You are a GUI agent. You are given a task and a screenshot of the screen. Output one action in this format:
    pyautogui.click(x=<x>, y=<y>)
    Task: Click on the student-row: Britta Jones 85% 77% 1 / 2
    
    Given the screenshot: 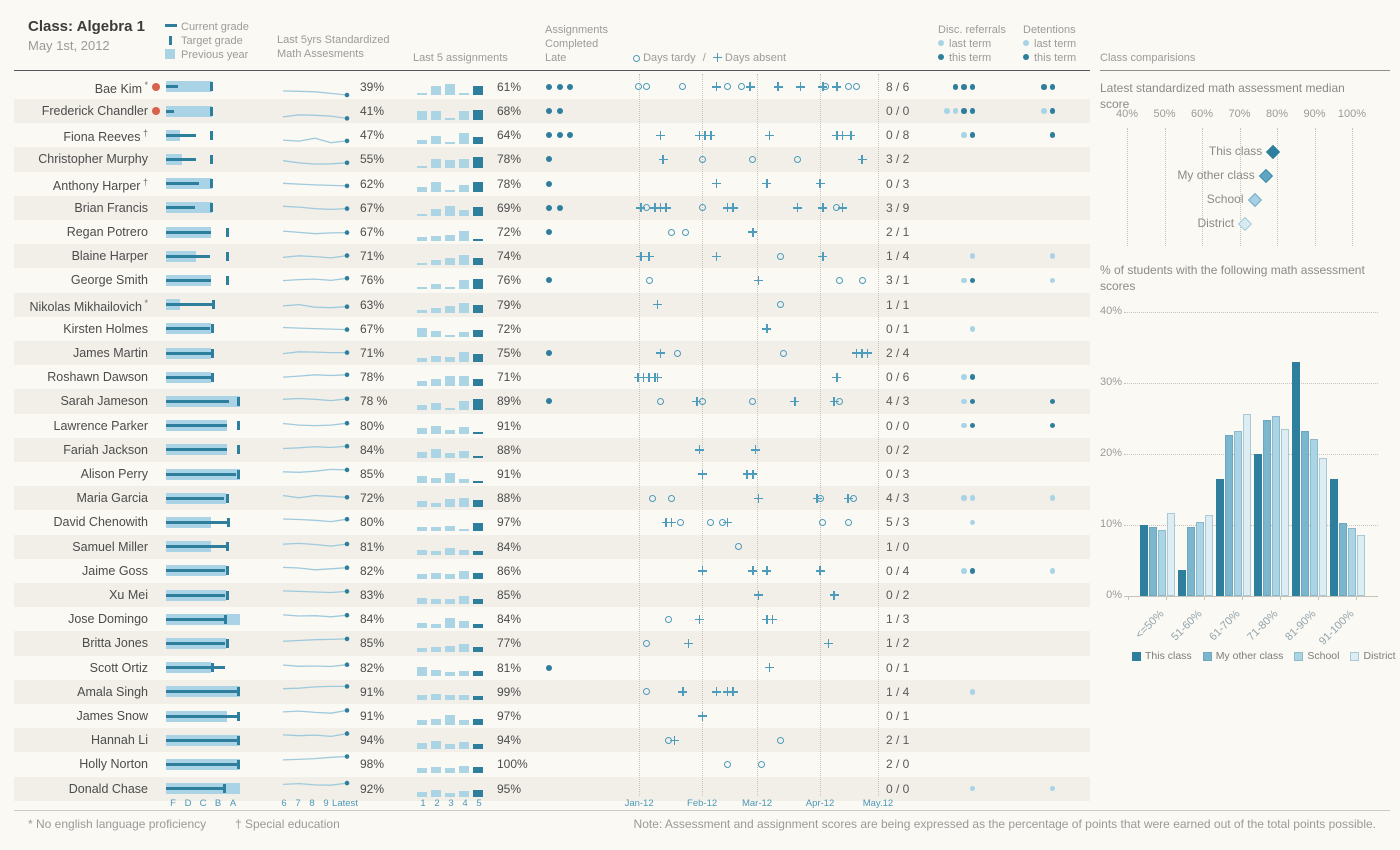 What is the action you would take?
    pyautogui.click(x=545, y=643)
    